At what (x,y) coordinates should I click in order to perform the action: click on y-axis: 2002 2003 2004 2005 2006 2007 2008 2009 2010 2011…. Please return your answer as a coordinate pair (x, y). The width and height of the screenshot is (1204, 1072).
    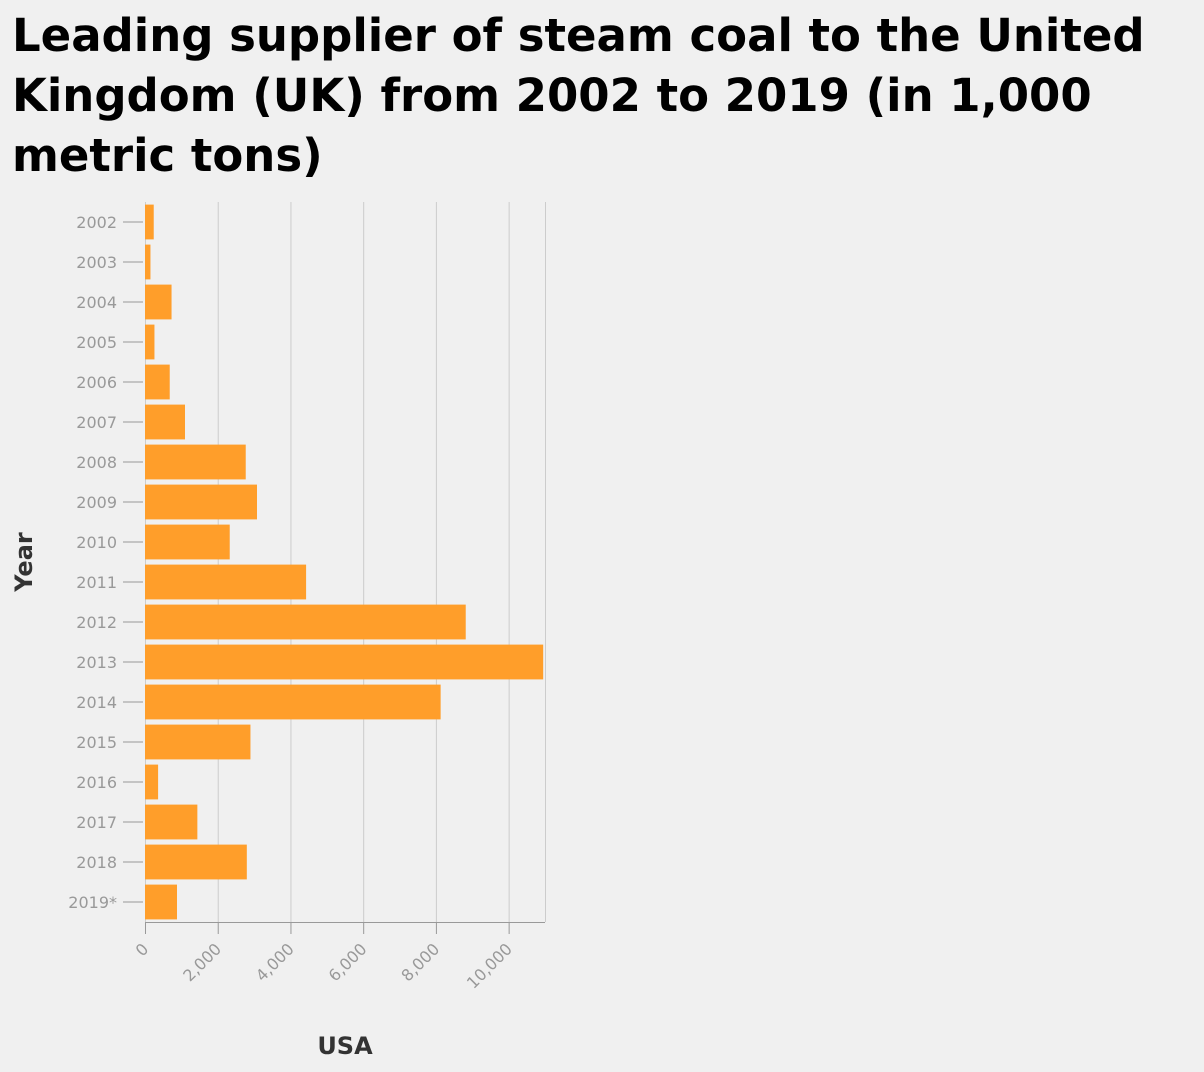
    Looking at the image, I should click on (105, 562).